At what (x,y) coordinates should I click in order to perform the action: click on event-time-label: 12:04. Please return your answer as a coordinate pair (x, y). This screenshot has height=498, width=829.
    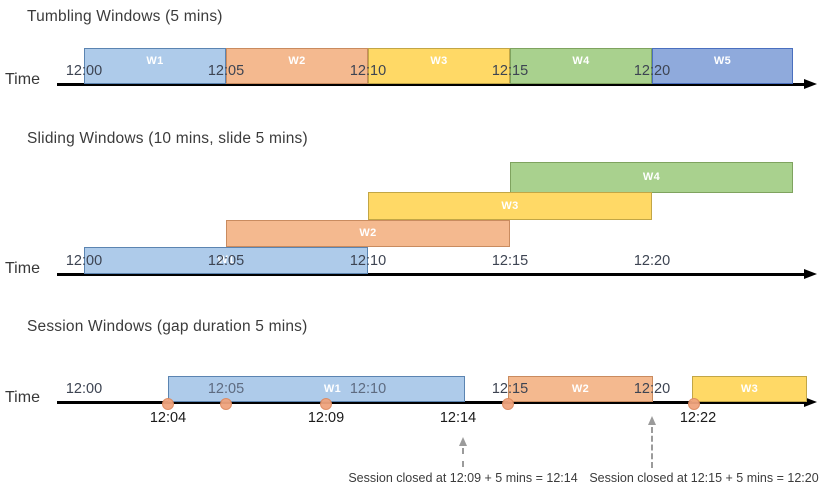
    Looking at the image, I should click on (168, 418).